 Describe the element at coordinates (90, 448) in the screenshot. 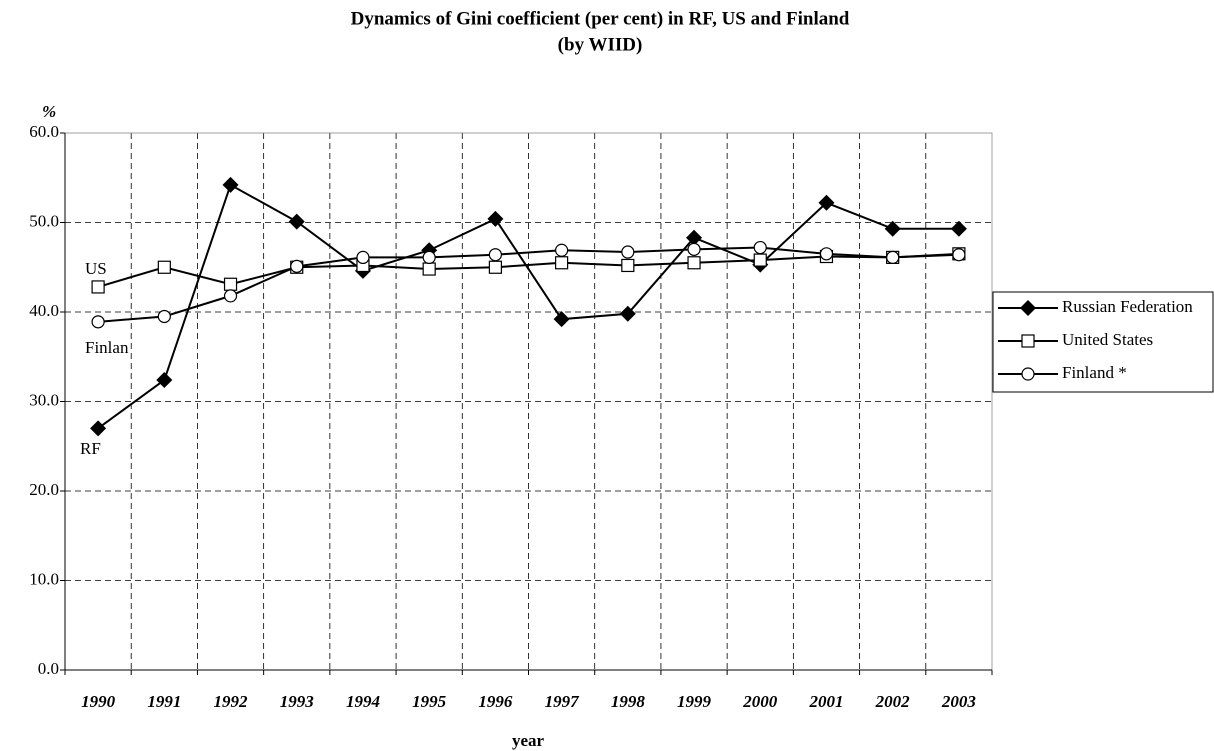

I see `annotation: RF` at that location.